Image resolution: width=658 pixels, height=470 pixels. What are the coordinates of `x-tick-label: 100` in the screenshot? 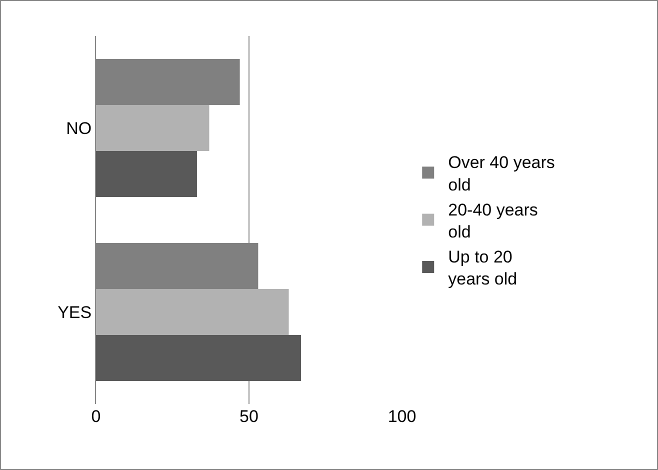 It's located at (402, 416).